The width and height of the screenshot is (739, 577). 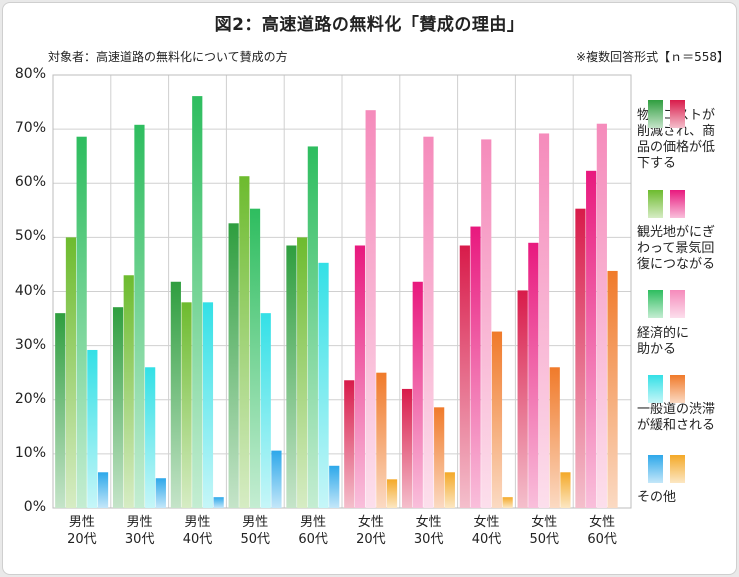 What do you see at coordinates (544, 539) in the screenshot?
I see `x-category-line: 50代` at bounding box center [544, 539].